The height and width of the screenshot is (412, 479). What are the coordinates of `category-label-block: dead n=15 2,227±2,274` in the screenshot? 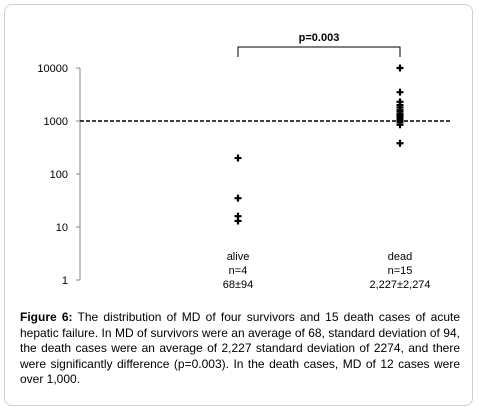 It's located at (400, 271).